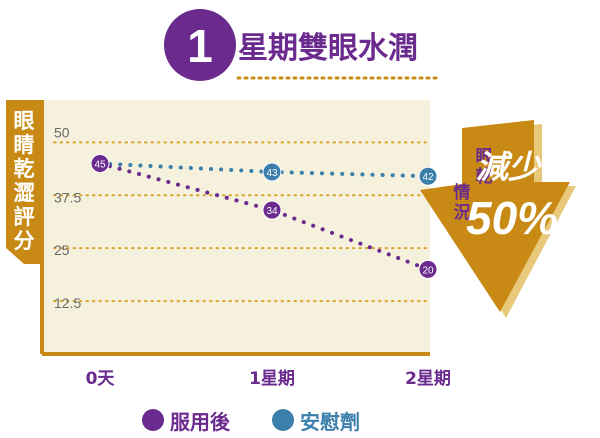 The image size is (600, 438). What do you see at coordinates (62, 132) in the screenshot?
I see `y-tick-label: 50` at bounding box center [62, 132].